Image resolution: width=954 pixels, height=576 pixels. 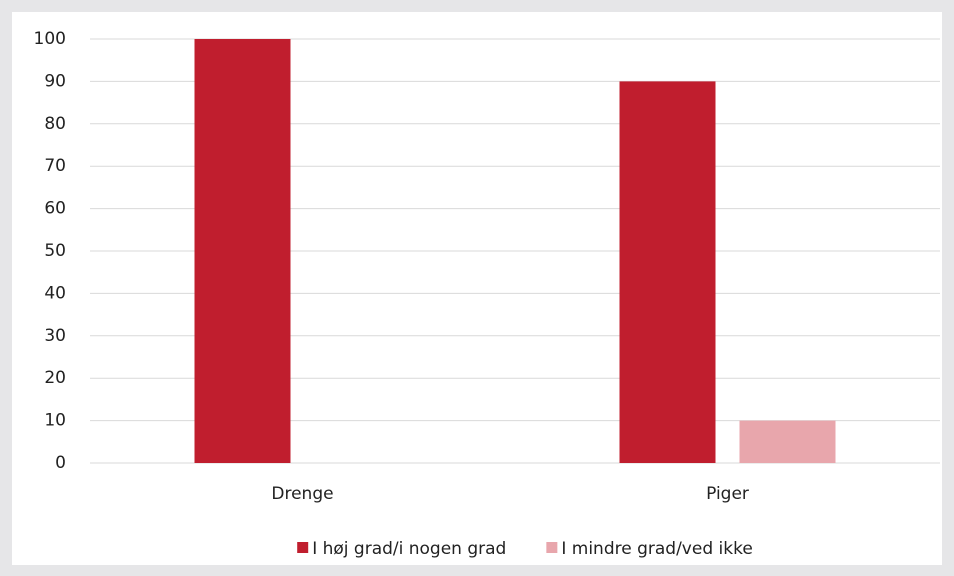 I want to click on y-tick-label: 100, so click(x=50, y=39).